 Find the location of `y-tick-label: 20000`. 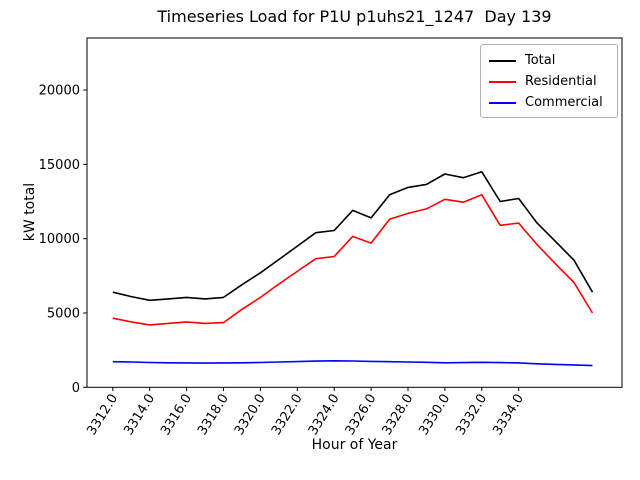

y-tick-label: 20000 is located at coordinates (59, 91).